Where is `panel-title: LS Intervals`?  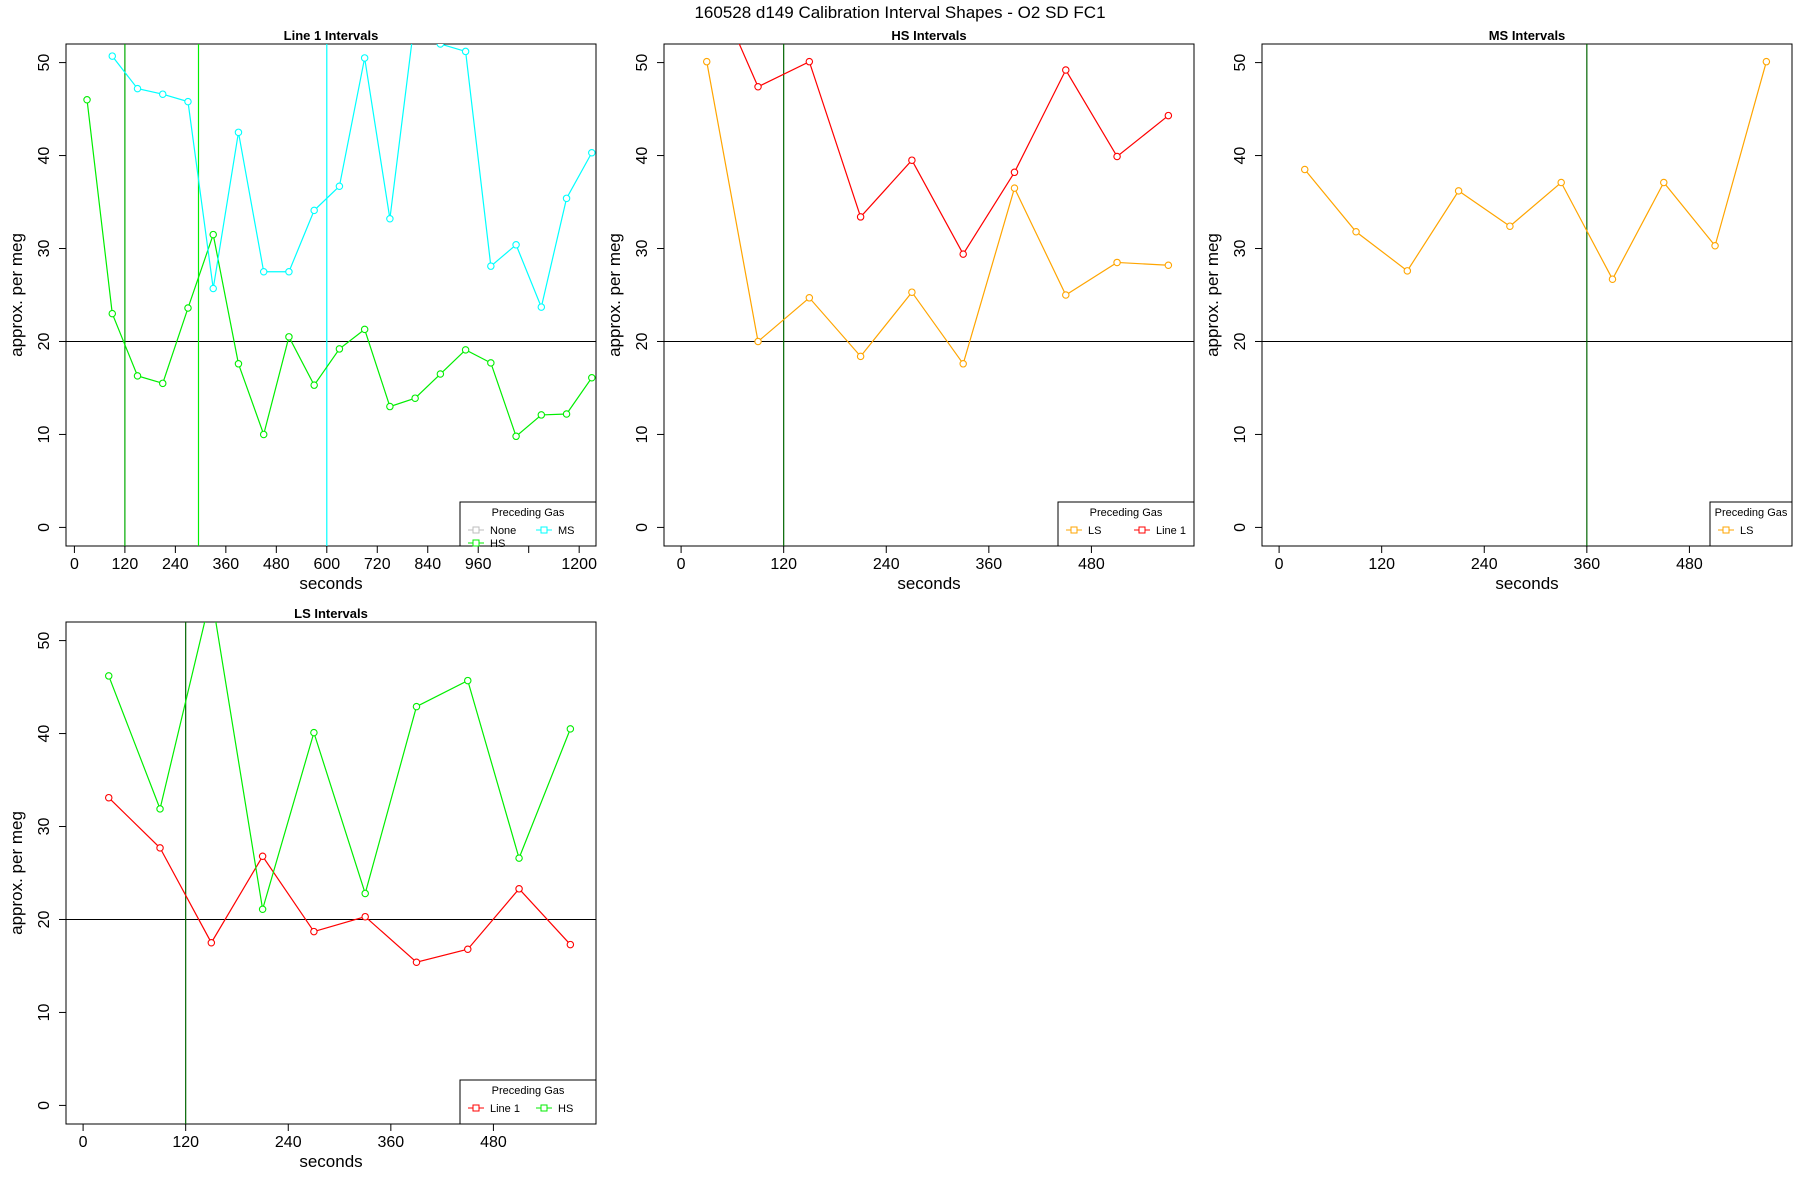
panel-title: LS Intervals is located at coordinates (331, 613).